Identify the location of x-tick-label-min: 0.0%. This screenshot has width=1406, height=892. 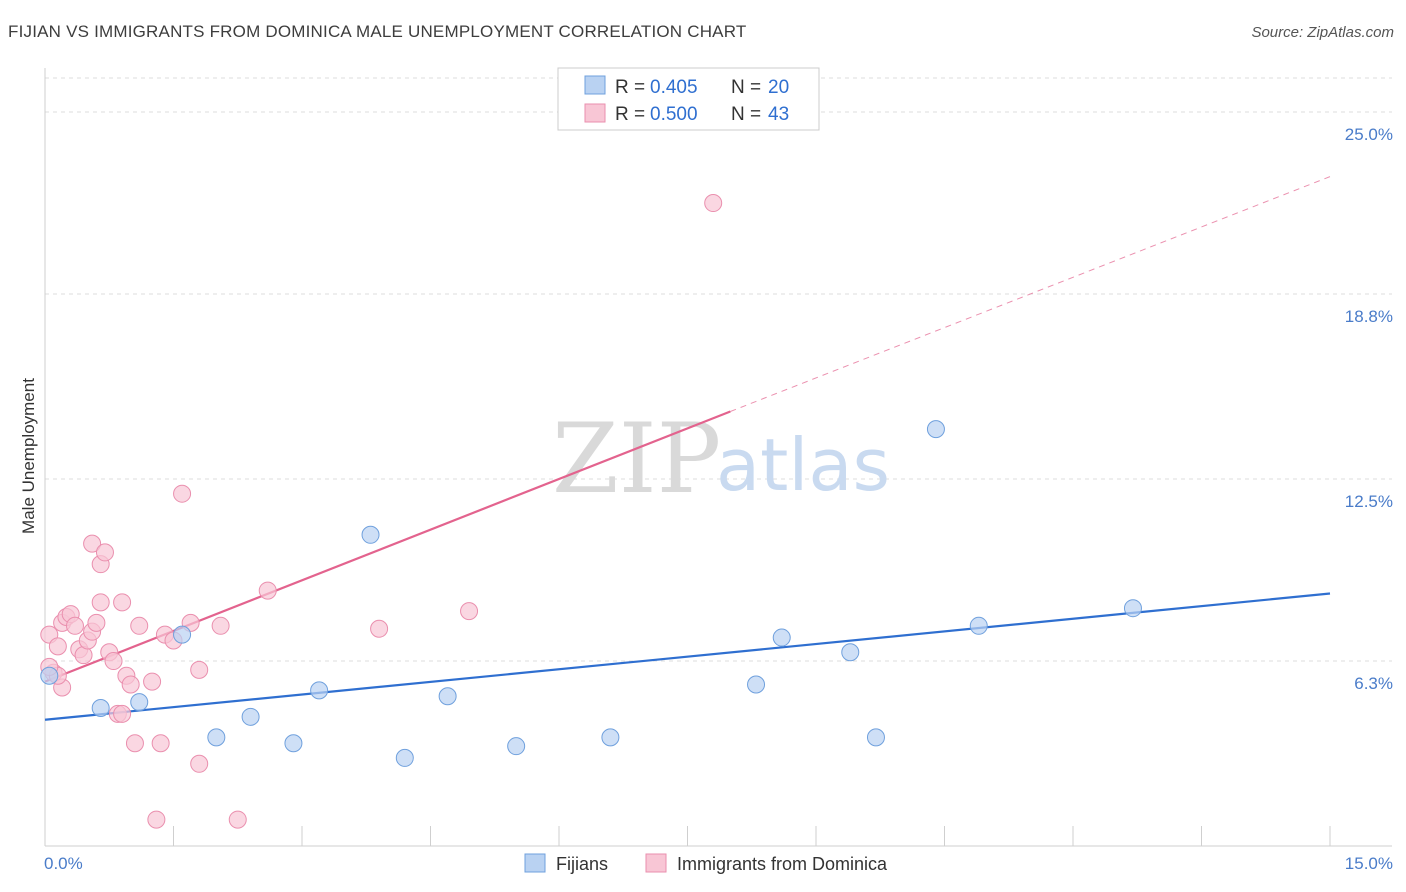
(63, 863).